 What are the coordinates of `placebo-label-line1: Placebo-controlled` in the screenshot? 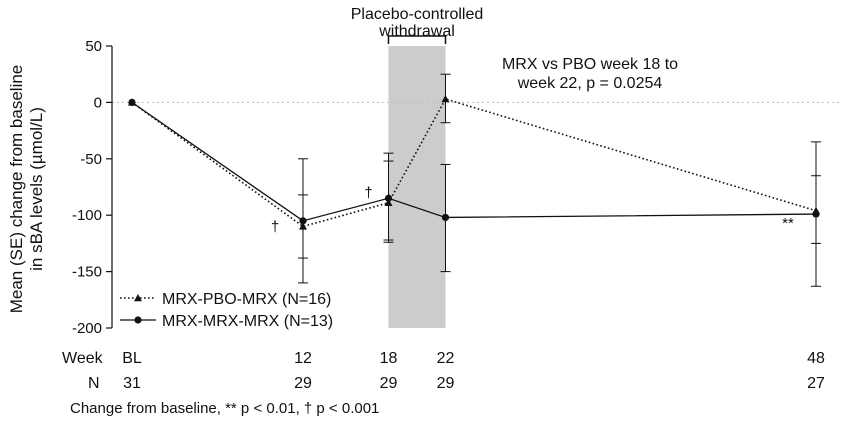 It's located at (417, 14).